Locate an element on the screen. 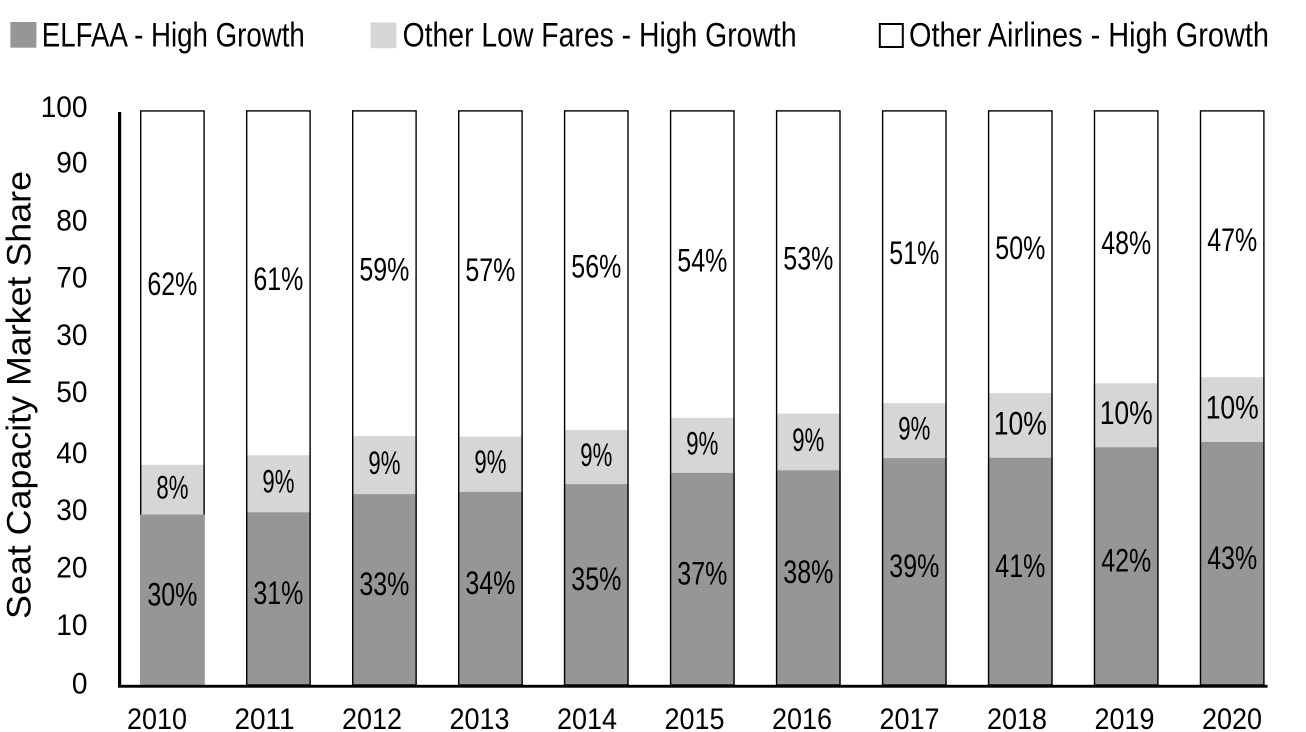 The width and height of the screenshot is (1306, 732). svg-text: 2015 is located at coordinates (695, 717).